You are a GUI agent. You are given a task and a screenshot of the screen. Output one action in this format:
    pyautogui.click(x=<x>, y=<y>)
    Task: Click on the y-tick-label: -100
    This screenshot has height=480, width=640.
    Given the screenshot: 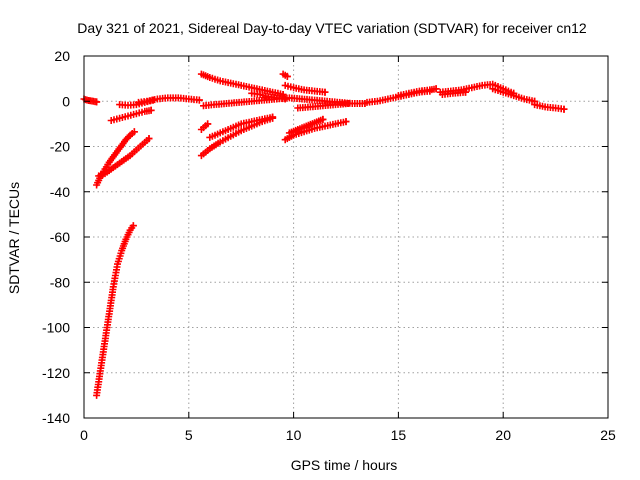 What is the action you would take?
    pyautogui.click(x=56, y=328)
    